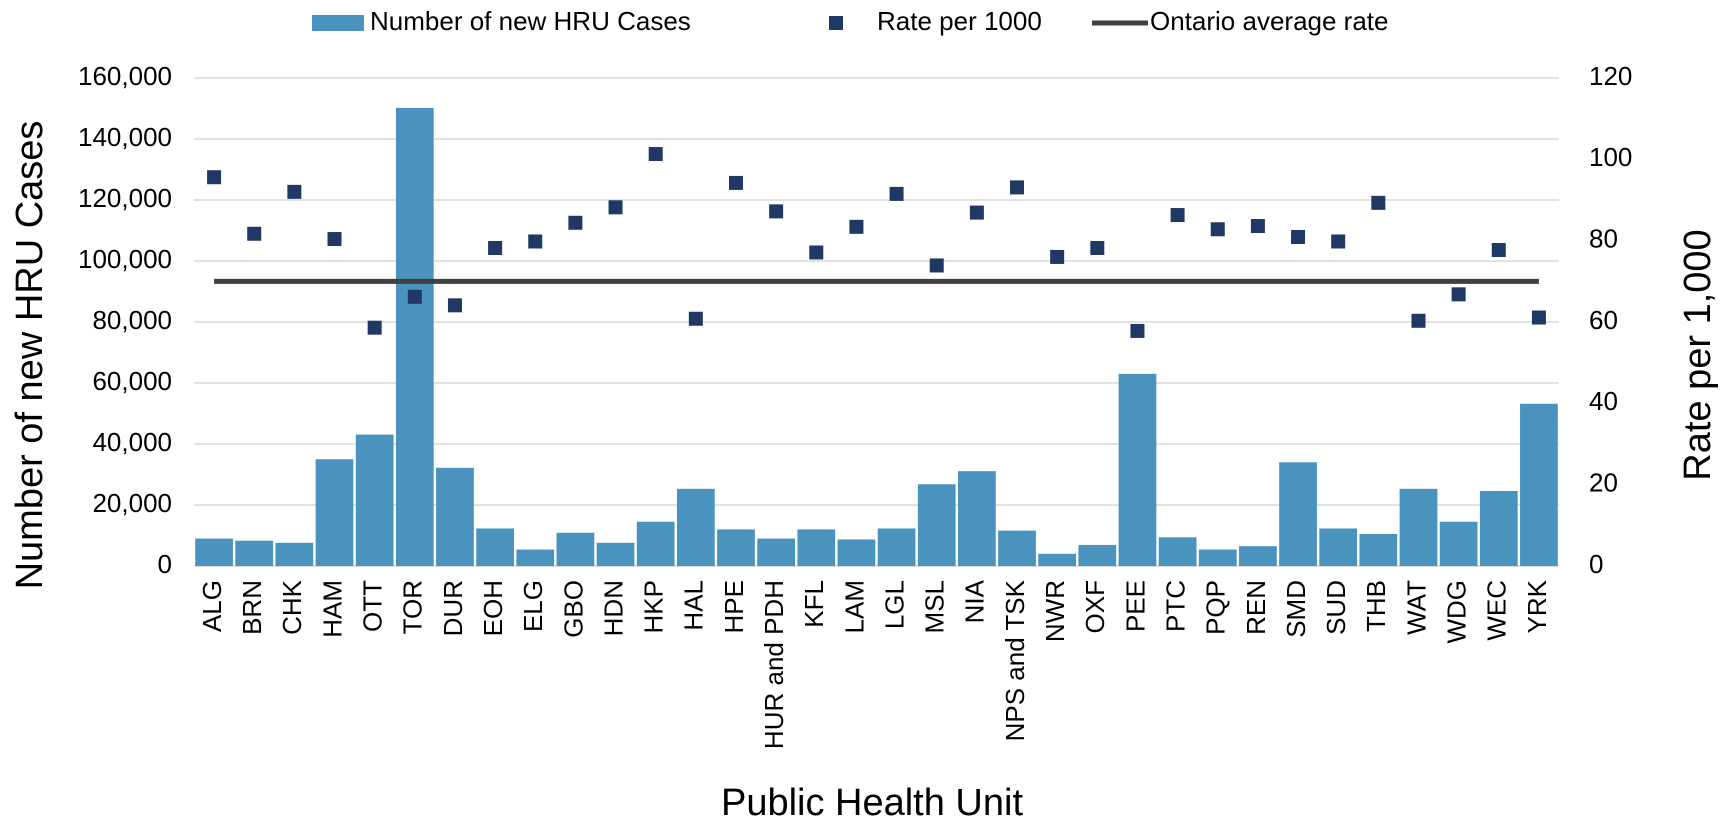 The image size is (1729, 827). What do you see at coordinates (125, 259) in the screenshot?
I see `y-tick-label: 100,000` at bounding box center [125, 259].